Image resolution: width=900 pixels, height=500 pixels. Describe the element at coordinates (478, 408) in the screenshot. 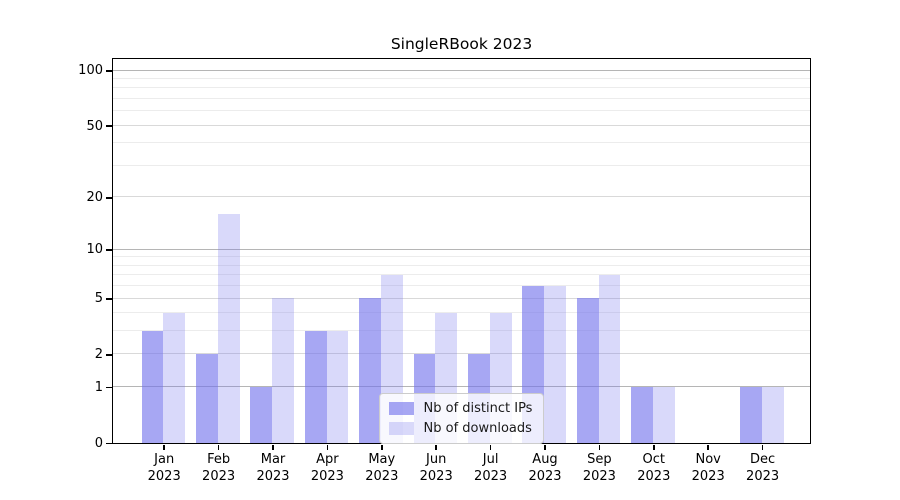

I see `legend-label-distinct-ips: Nb of distinct IPs` at that location.